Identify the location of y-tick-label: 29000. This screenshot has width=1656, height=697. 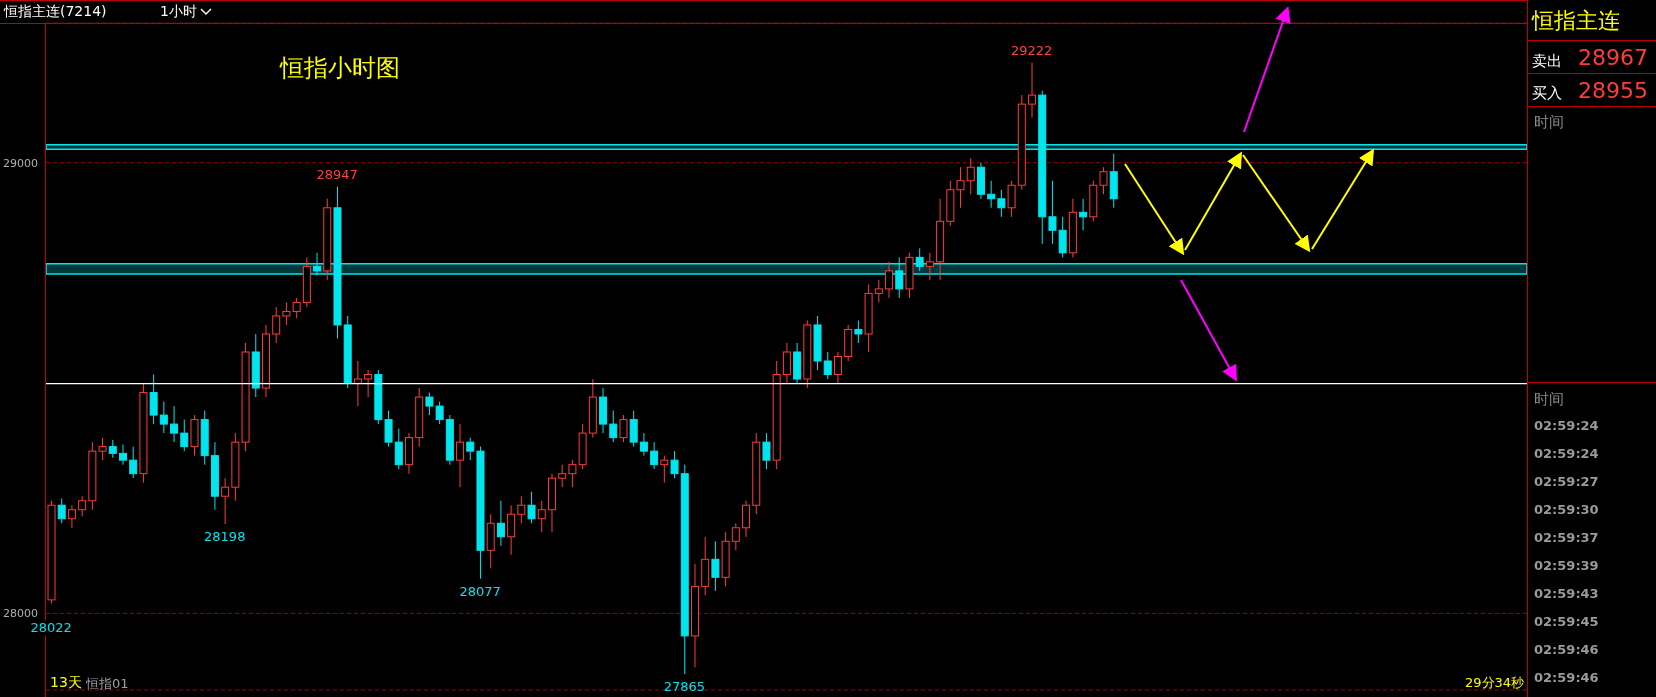
(20, 163).